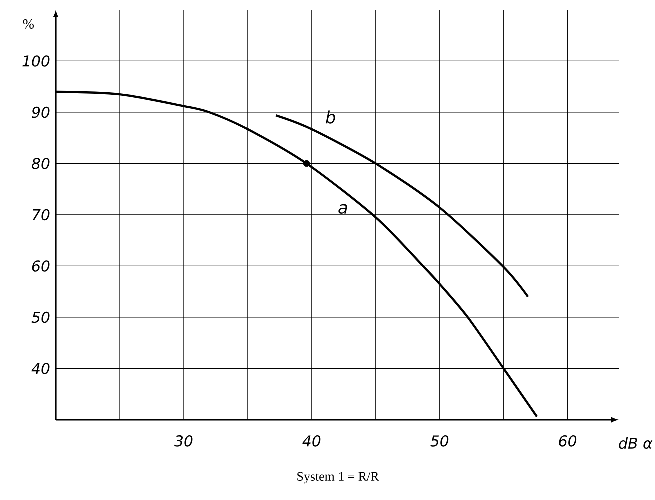  I want to click on y-tick-label: 100, so click(36, 61).